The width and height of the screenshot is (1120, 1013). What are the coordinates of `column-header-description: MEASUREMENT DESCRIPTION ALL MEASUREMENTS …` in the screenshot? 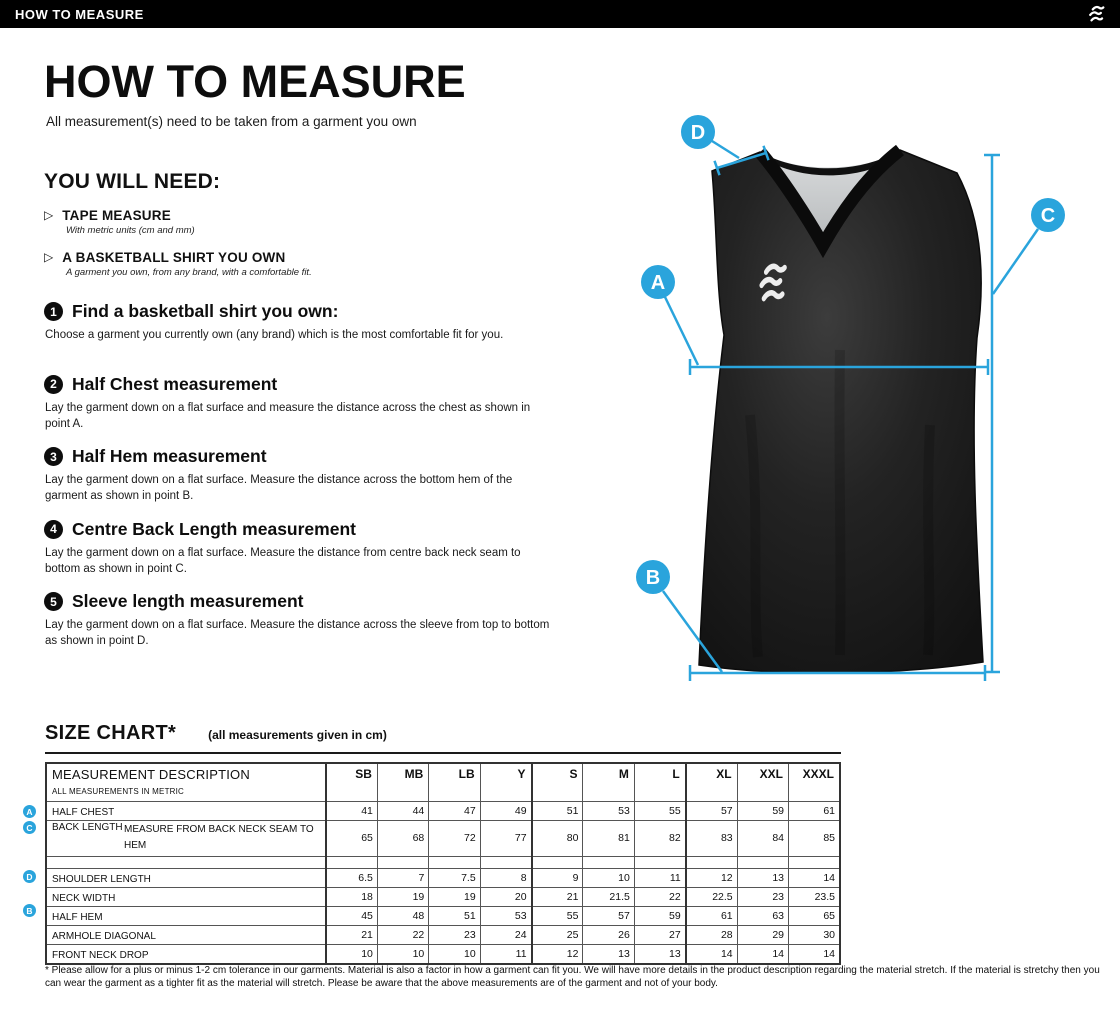 It's located at (186, 782).